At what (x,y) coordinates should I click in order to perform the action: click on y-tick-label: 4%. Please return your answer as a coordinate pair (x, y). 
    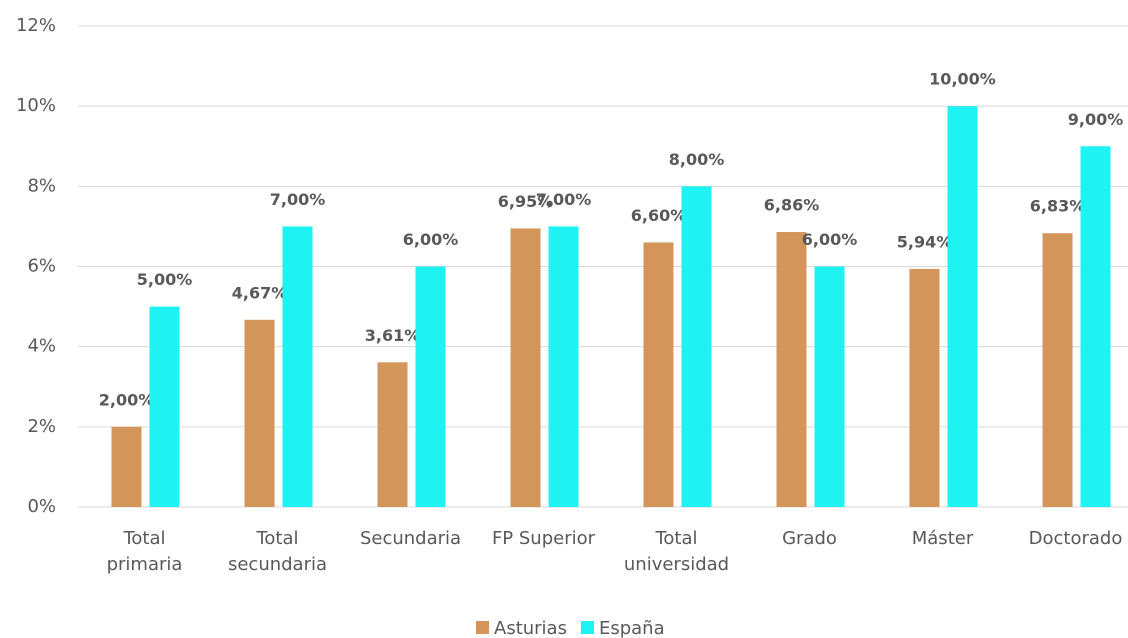
    Looking at the image, I should click on (41, 346).